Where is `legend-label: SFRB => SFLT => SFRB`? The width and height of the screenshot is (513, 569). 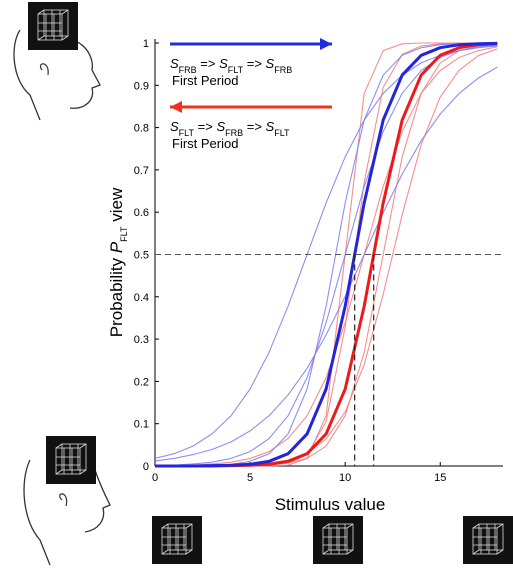
legend-label: SFRB => SFLT => SFRB is located at coordinates (231, 65).